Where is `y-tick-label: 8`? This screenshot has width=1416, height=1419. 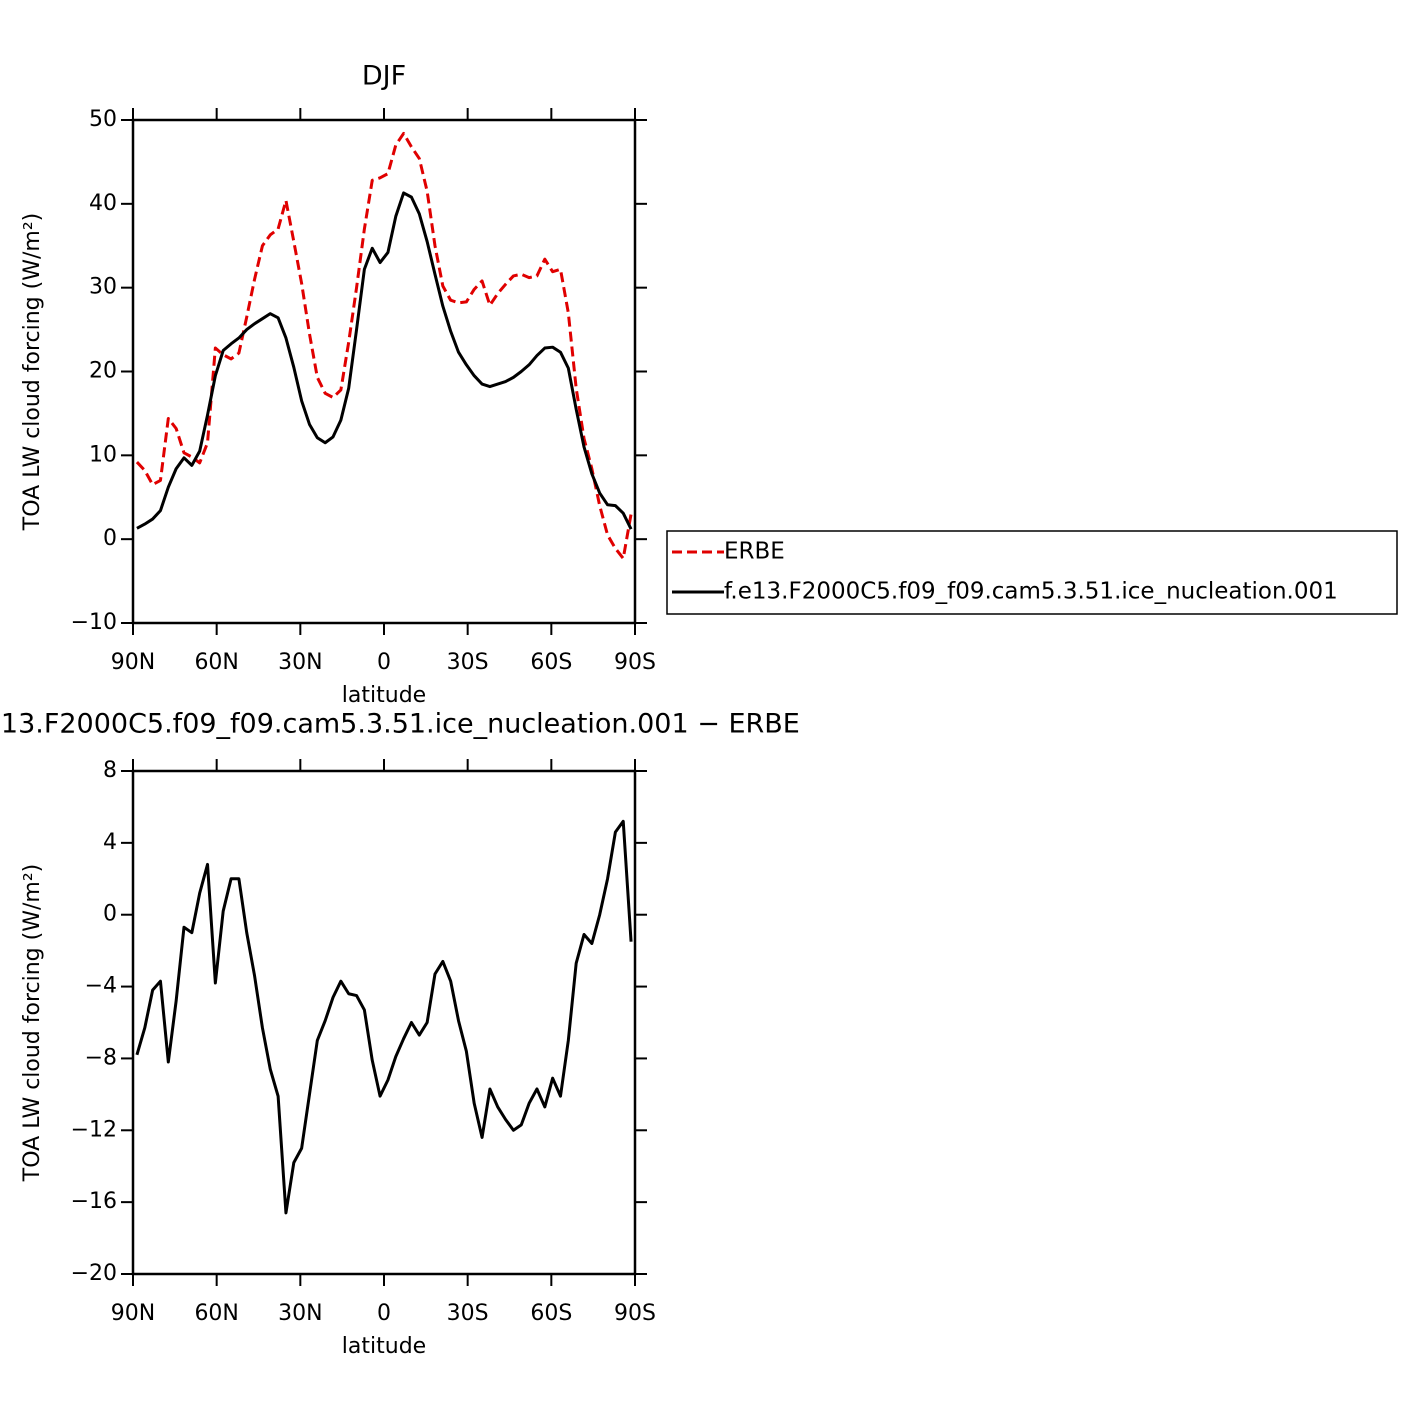
y-tick-label: 8 is located at coordinates (110, 770).